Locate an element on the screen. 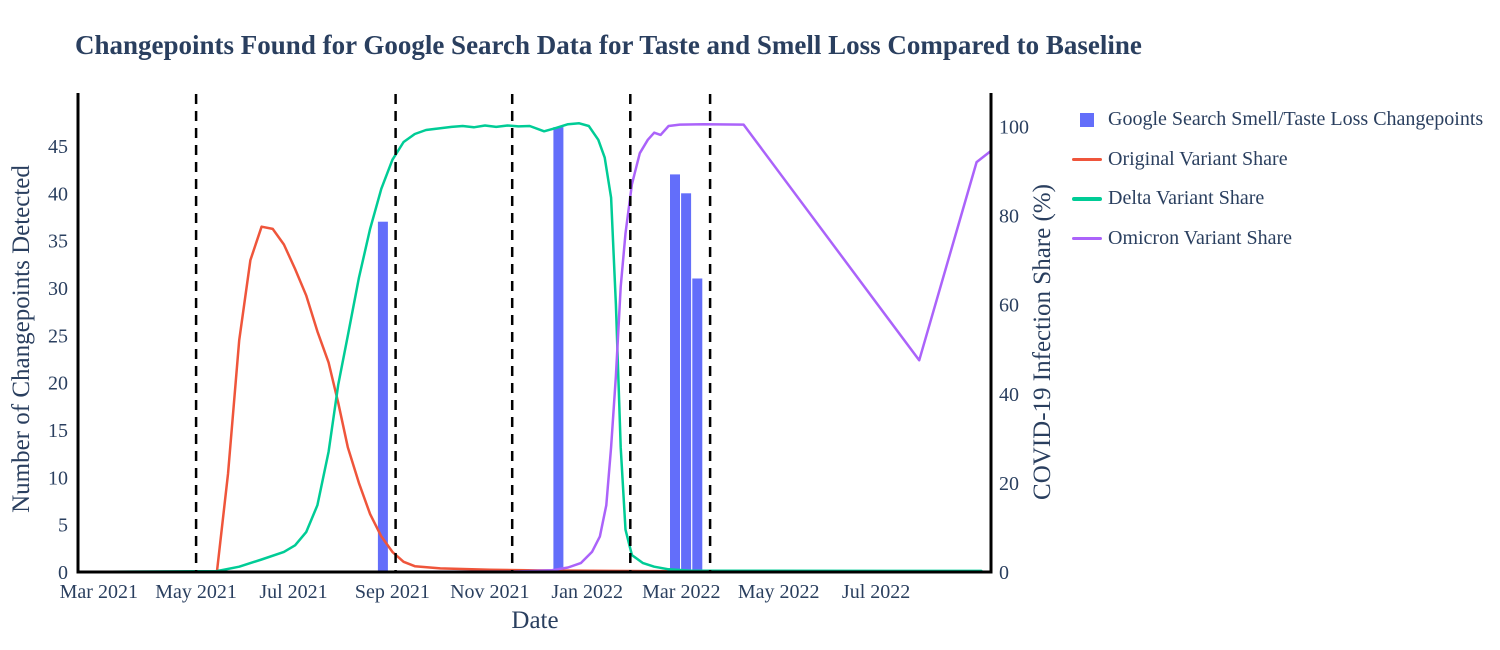 Image resolution: width=1500 pixels, height=650 pixels. y-left-tick-label: 30 is located at coordinates (58, 289).